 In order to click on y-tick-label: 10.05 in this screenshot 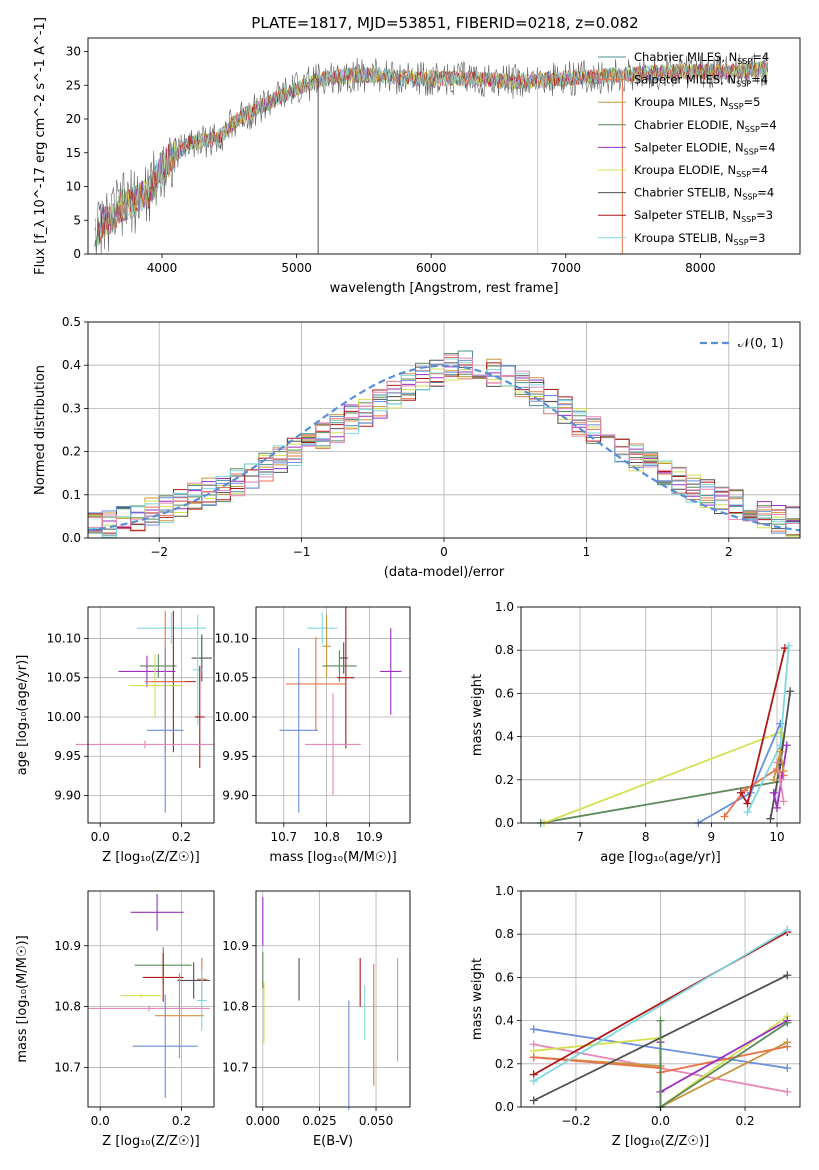, I will do `click(232, 678)`.